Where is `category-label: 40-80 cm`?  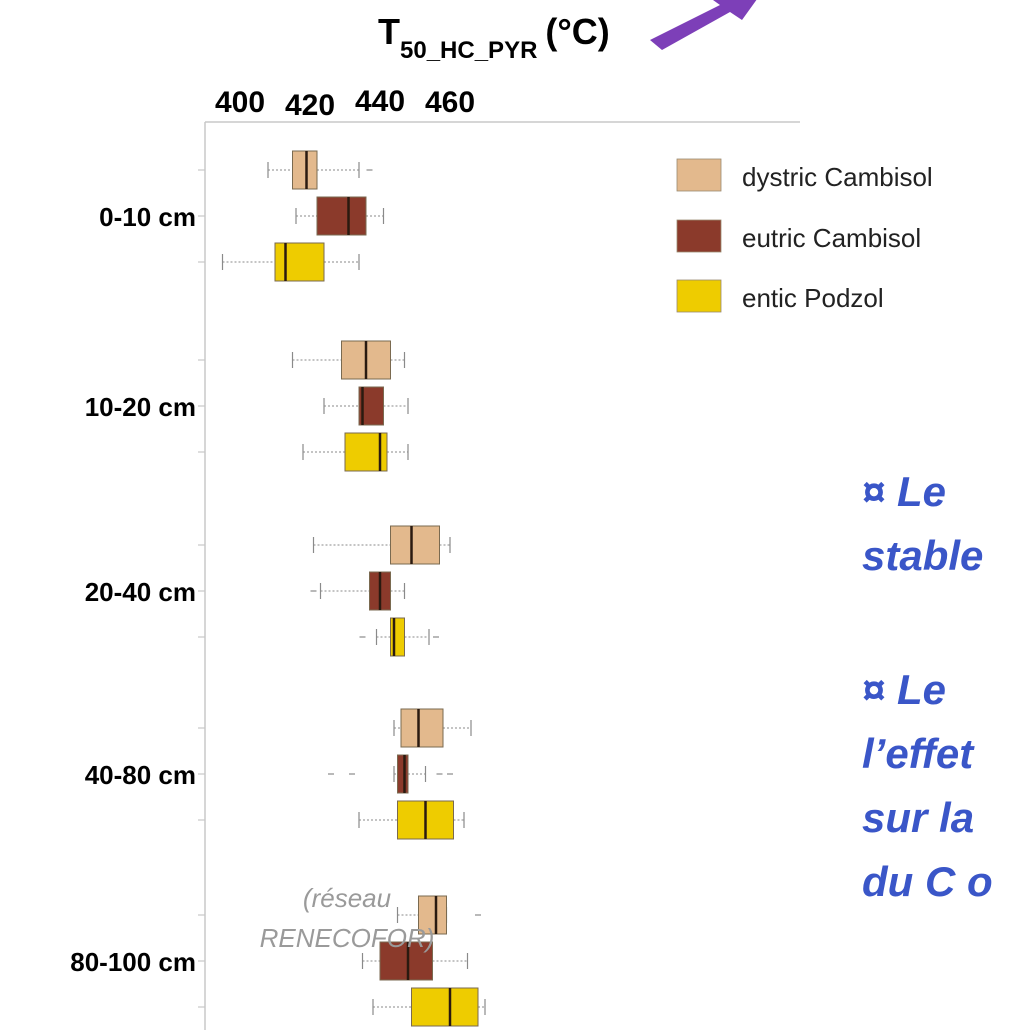 category-label: 40-80 cm is located at coordinates (140, 775).